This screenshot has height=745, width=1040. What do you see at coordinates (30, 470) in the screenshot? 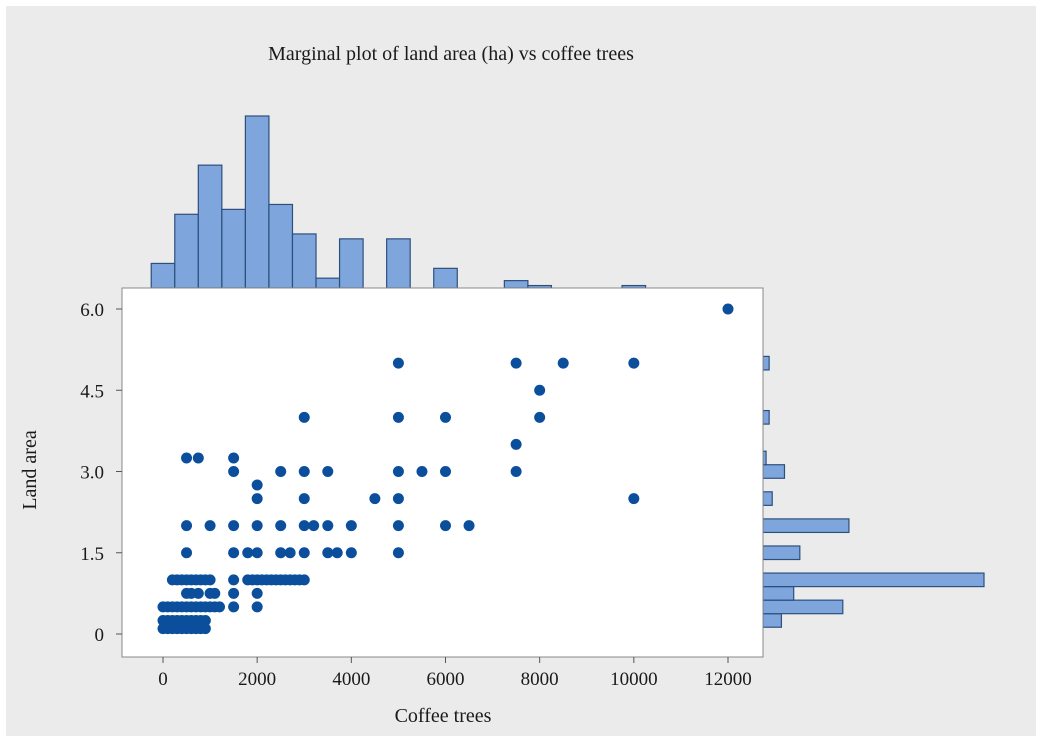
I see `y-axis-label: Land area` at bounding box center [30, 470].